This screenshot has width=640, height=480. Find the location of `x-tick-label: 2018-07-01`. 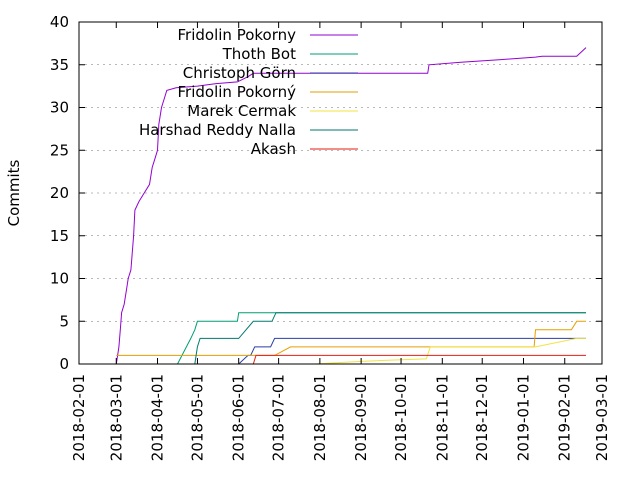

x-tick-label: 2018-07-01 is located at coordinates (279, 417).